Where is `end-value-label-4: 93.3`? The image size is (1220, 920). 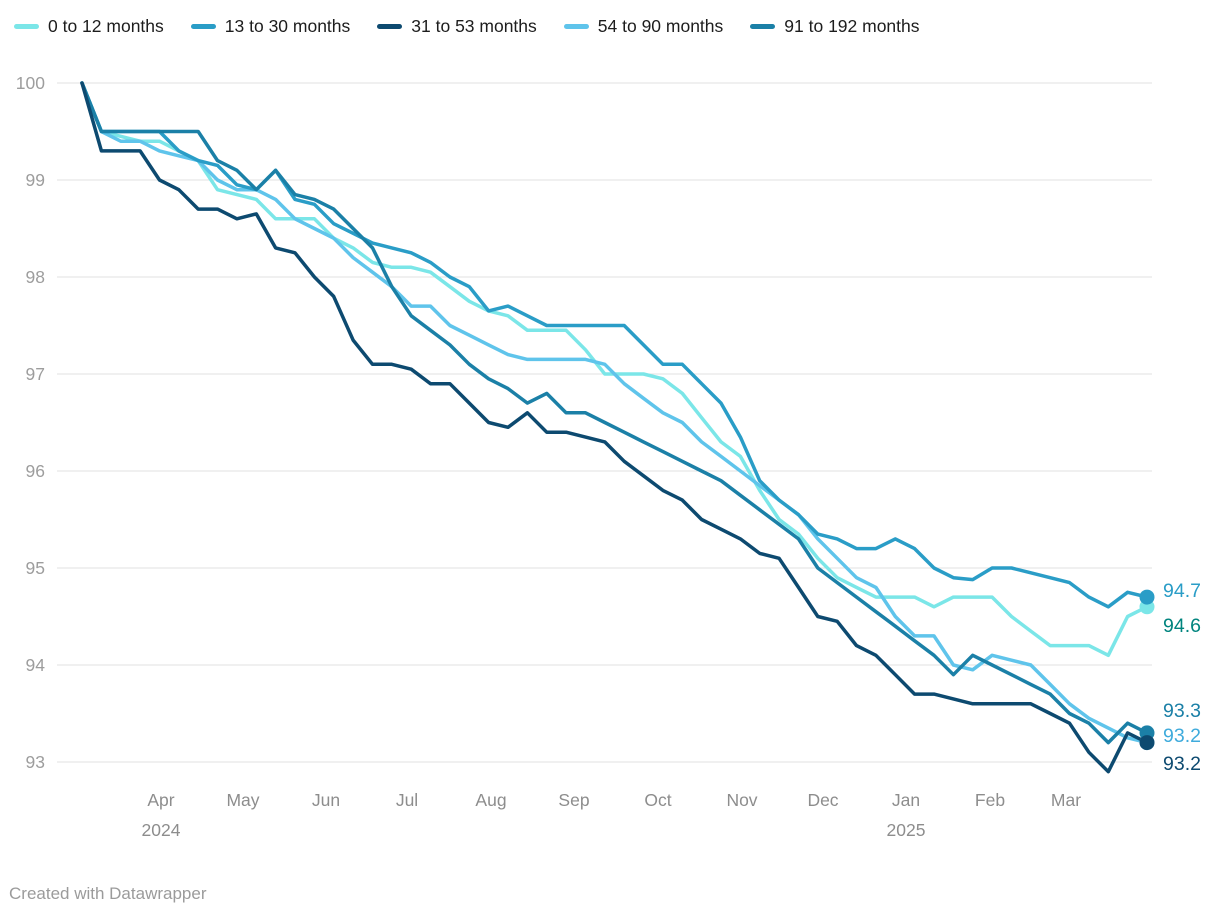
end-value-label-4: 93.3 is located at coordinates (1182, 711).